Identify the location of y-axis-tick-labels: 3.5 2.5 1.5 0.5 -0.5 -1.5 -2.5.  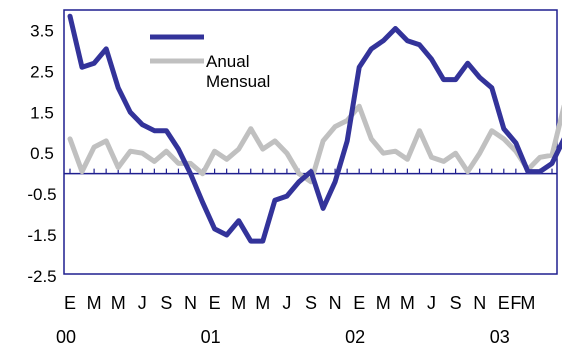
(41, 154).